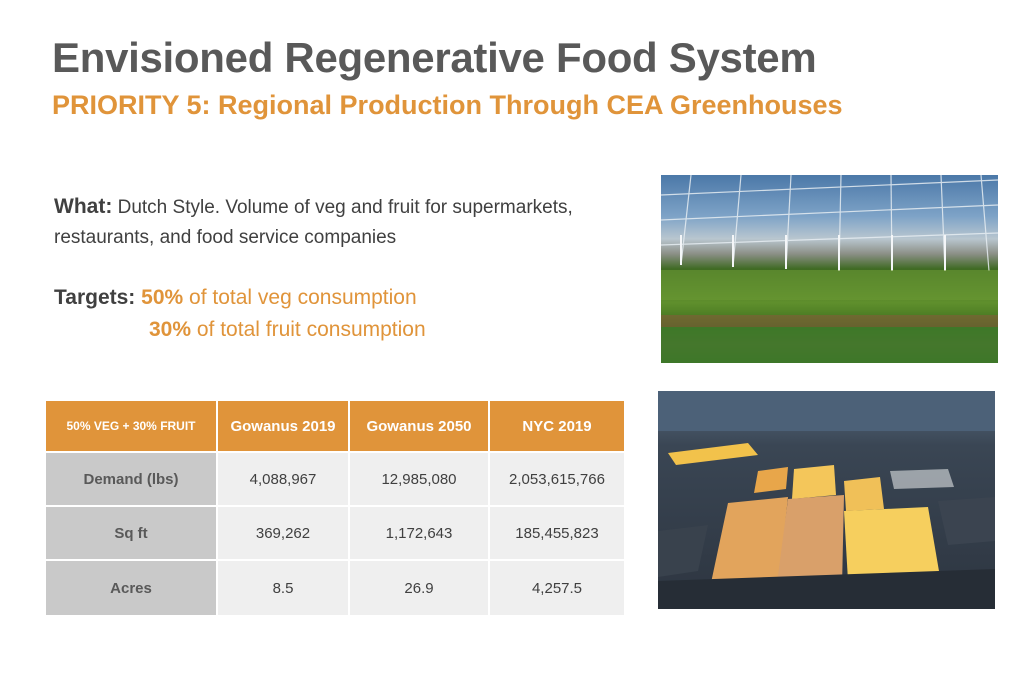  What do you see at coordinates (557, 479) in the screenshot?
I see `table-cell: 2,053,615,766` at bounding box center [557, 479].